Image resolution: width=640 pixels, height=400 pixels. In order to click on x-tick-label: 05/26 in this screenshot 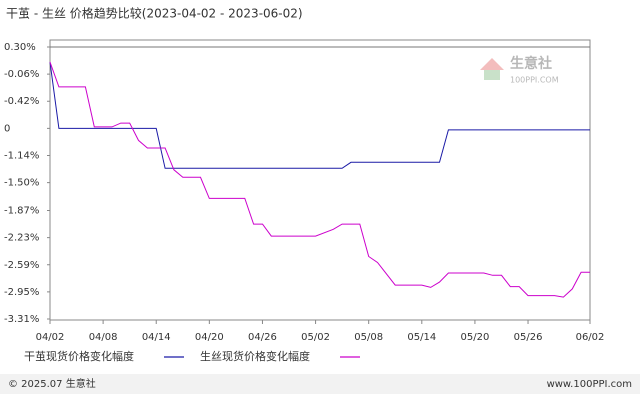, I will do `click(528, 337)`.